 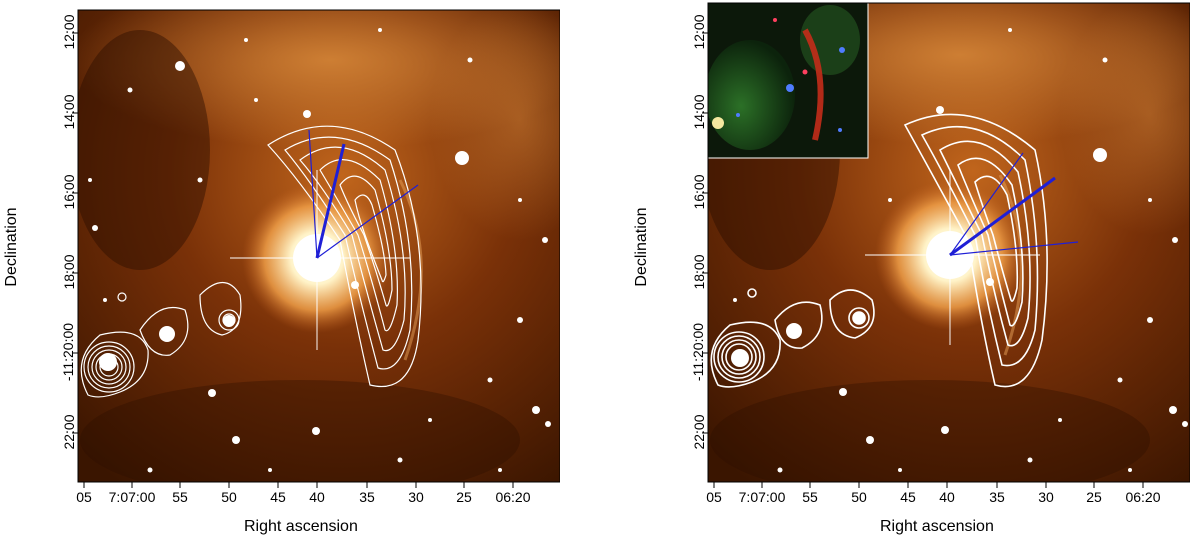 I want to click on dark-region, so click(x=144, y=150).